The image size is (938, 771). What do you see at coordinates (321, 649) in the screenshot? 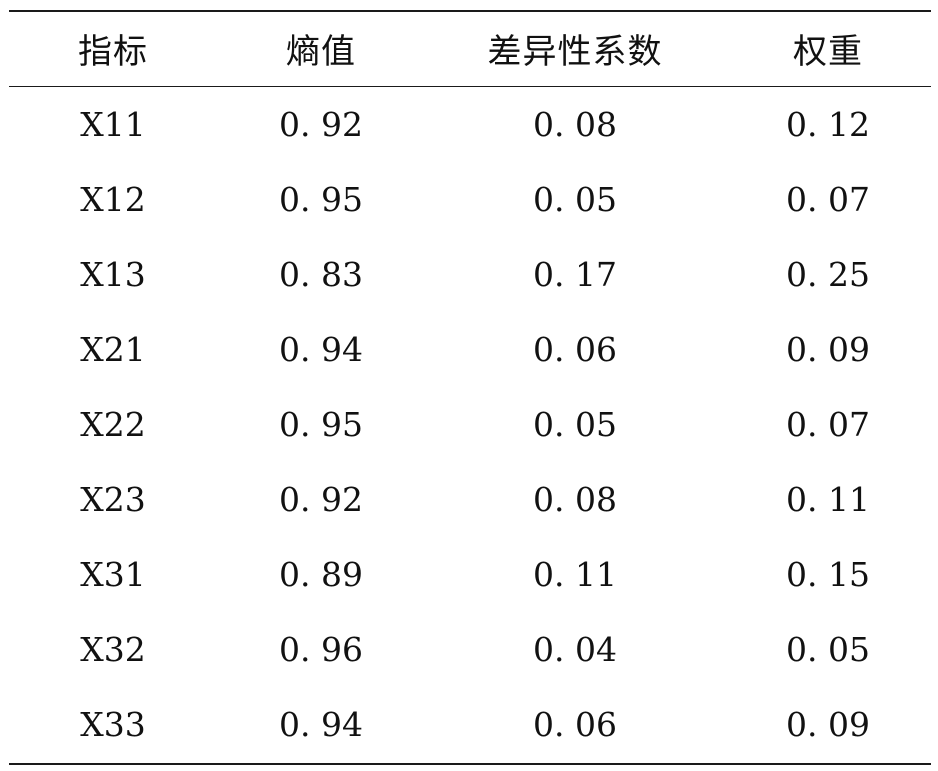
I see `cell-entropy: 0. 96` at bounding box center [321, 649].